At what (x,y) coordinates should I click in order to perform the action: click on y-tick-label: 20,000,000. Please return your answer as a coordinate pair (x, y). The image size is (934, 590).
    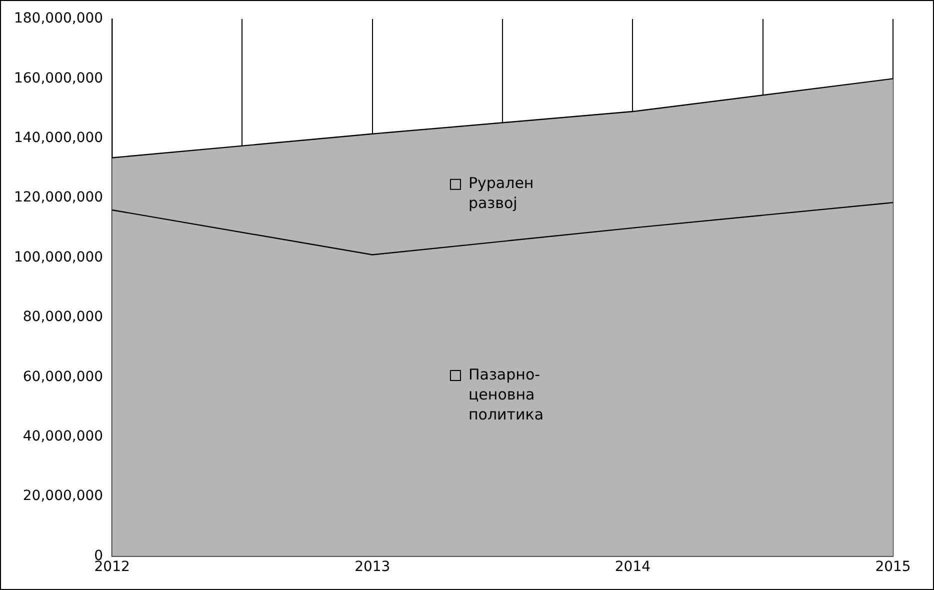
    Looking at the image, I should click on (63, 496).